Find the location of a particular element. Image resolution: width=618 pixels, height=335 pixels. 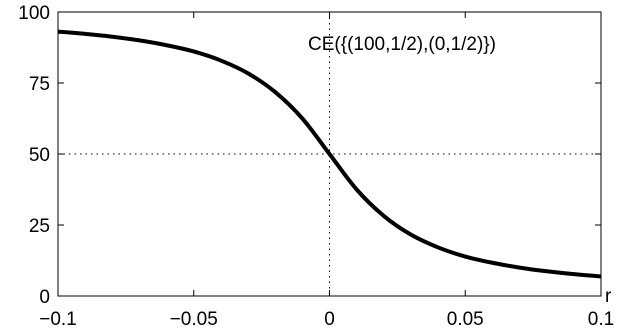

y-tick-label: 0 is located at coordinates (44, 297).